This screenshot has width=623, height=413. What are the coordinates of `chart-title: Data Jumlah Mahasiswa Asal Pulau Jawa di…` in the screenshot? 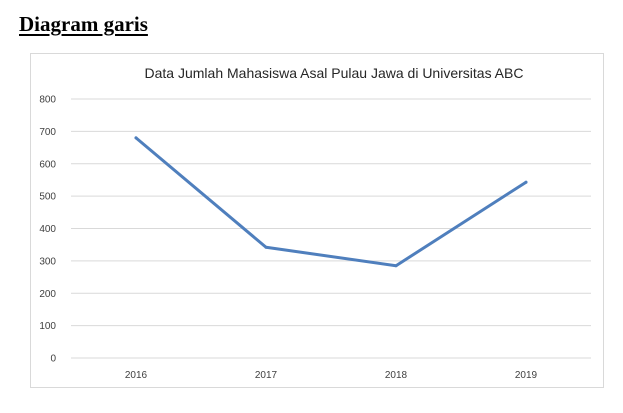 It's located at (334, 73).